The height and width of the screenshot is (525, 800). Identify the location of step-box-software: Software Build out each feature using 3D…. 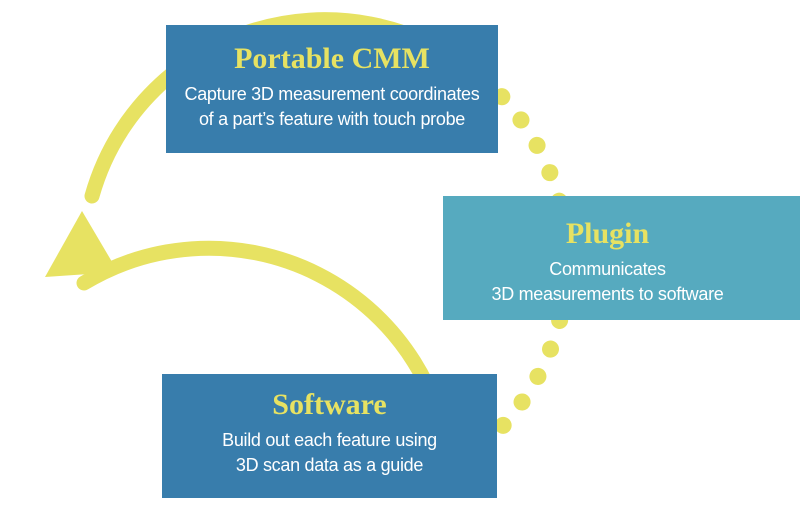
(329, 436).